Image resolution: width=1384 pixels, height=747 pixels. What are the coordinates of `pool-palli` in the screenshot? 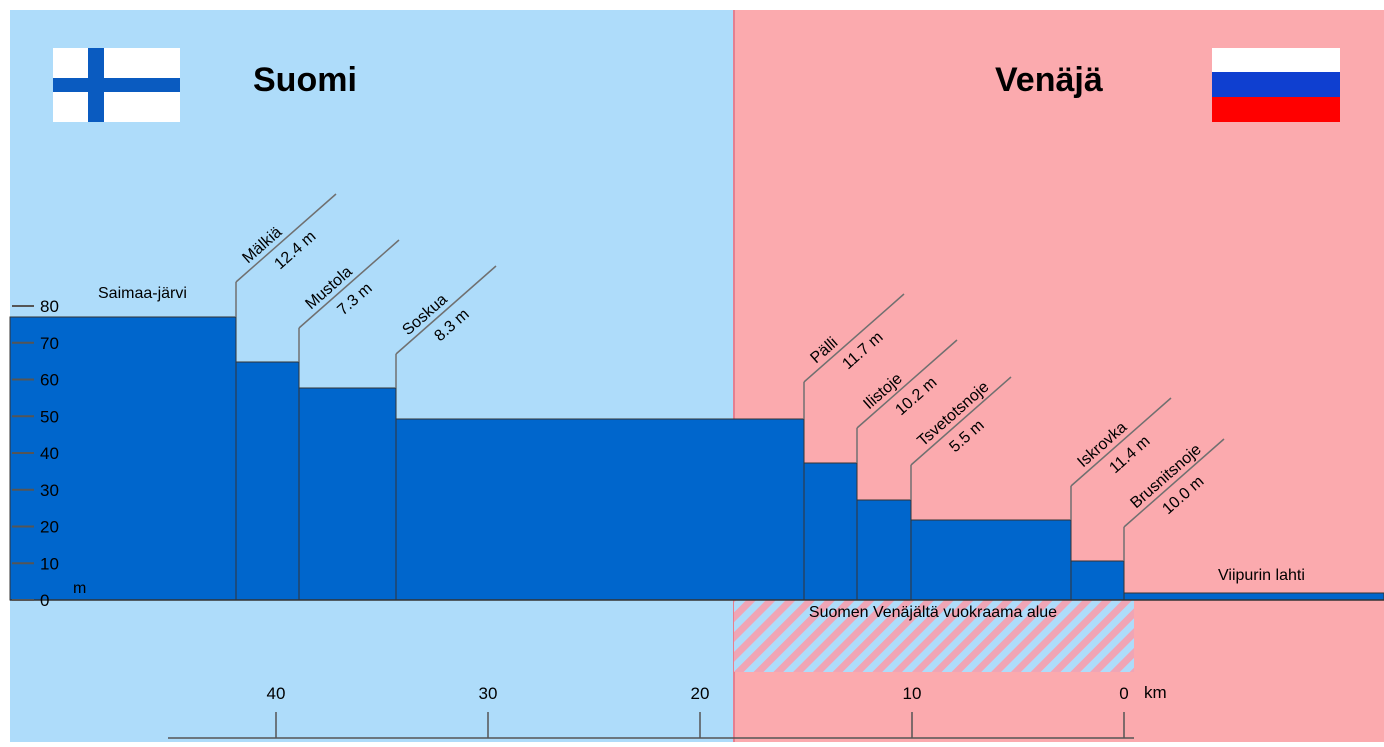 It's located at (830, 531).